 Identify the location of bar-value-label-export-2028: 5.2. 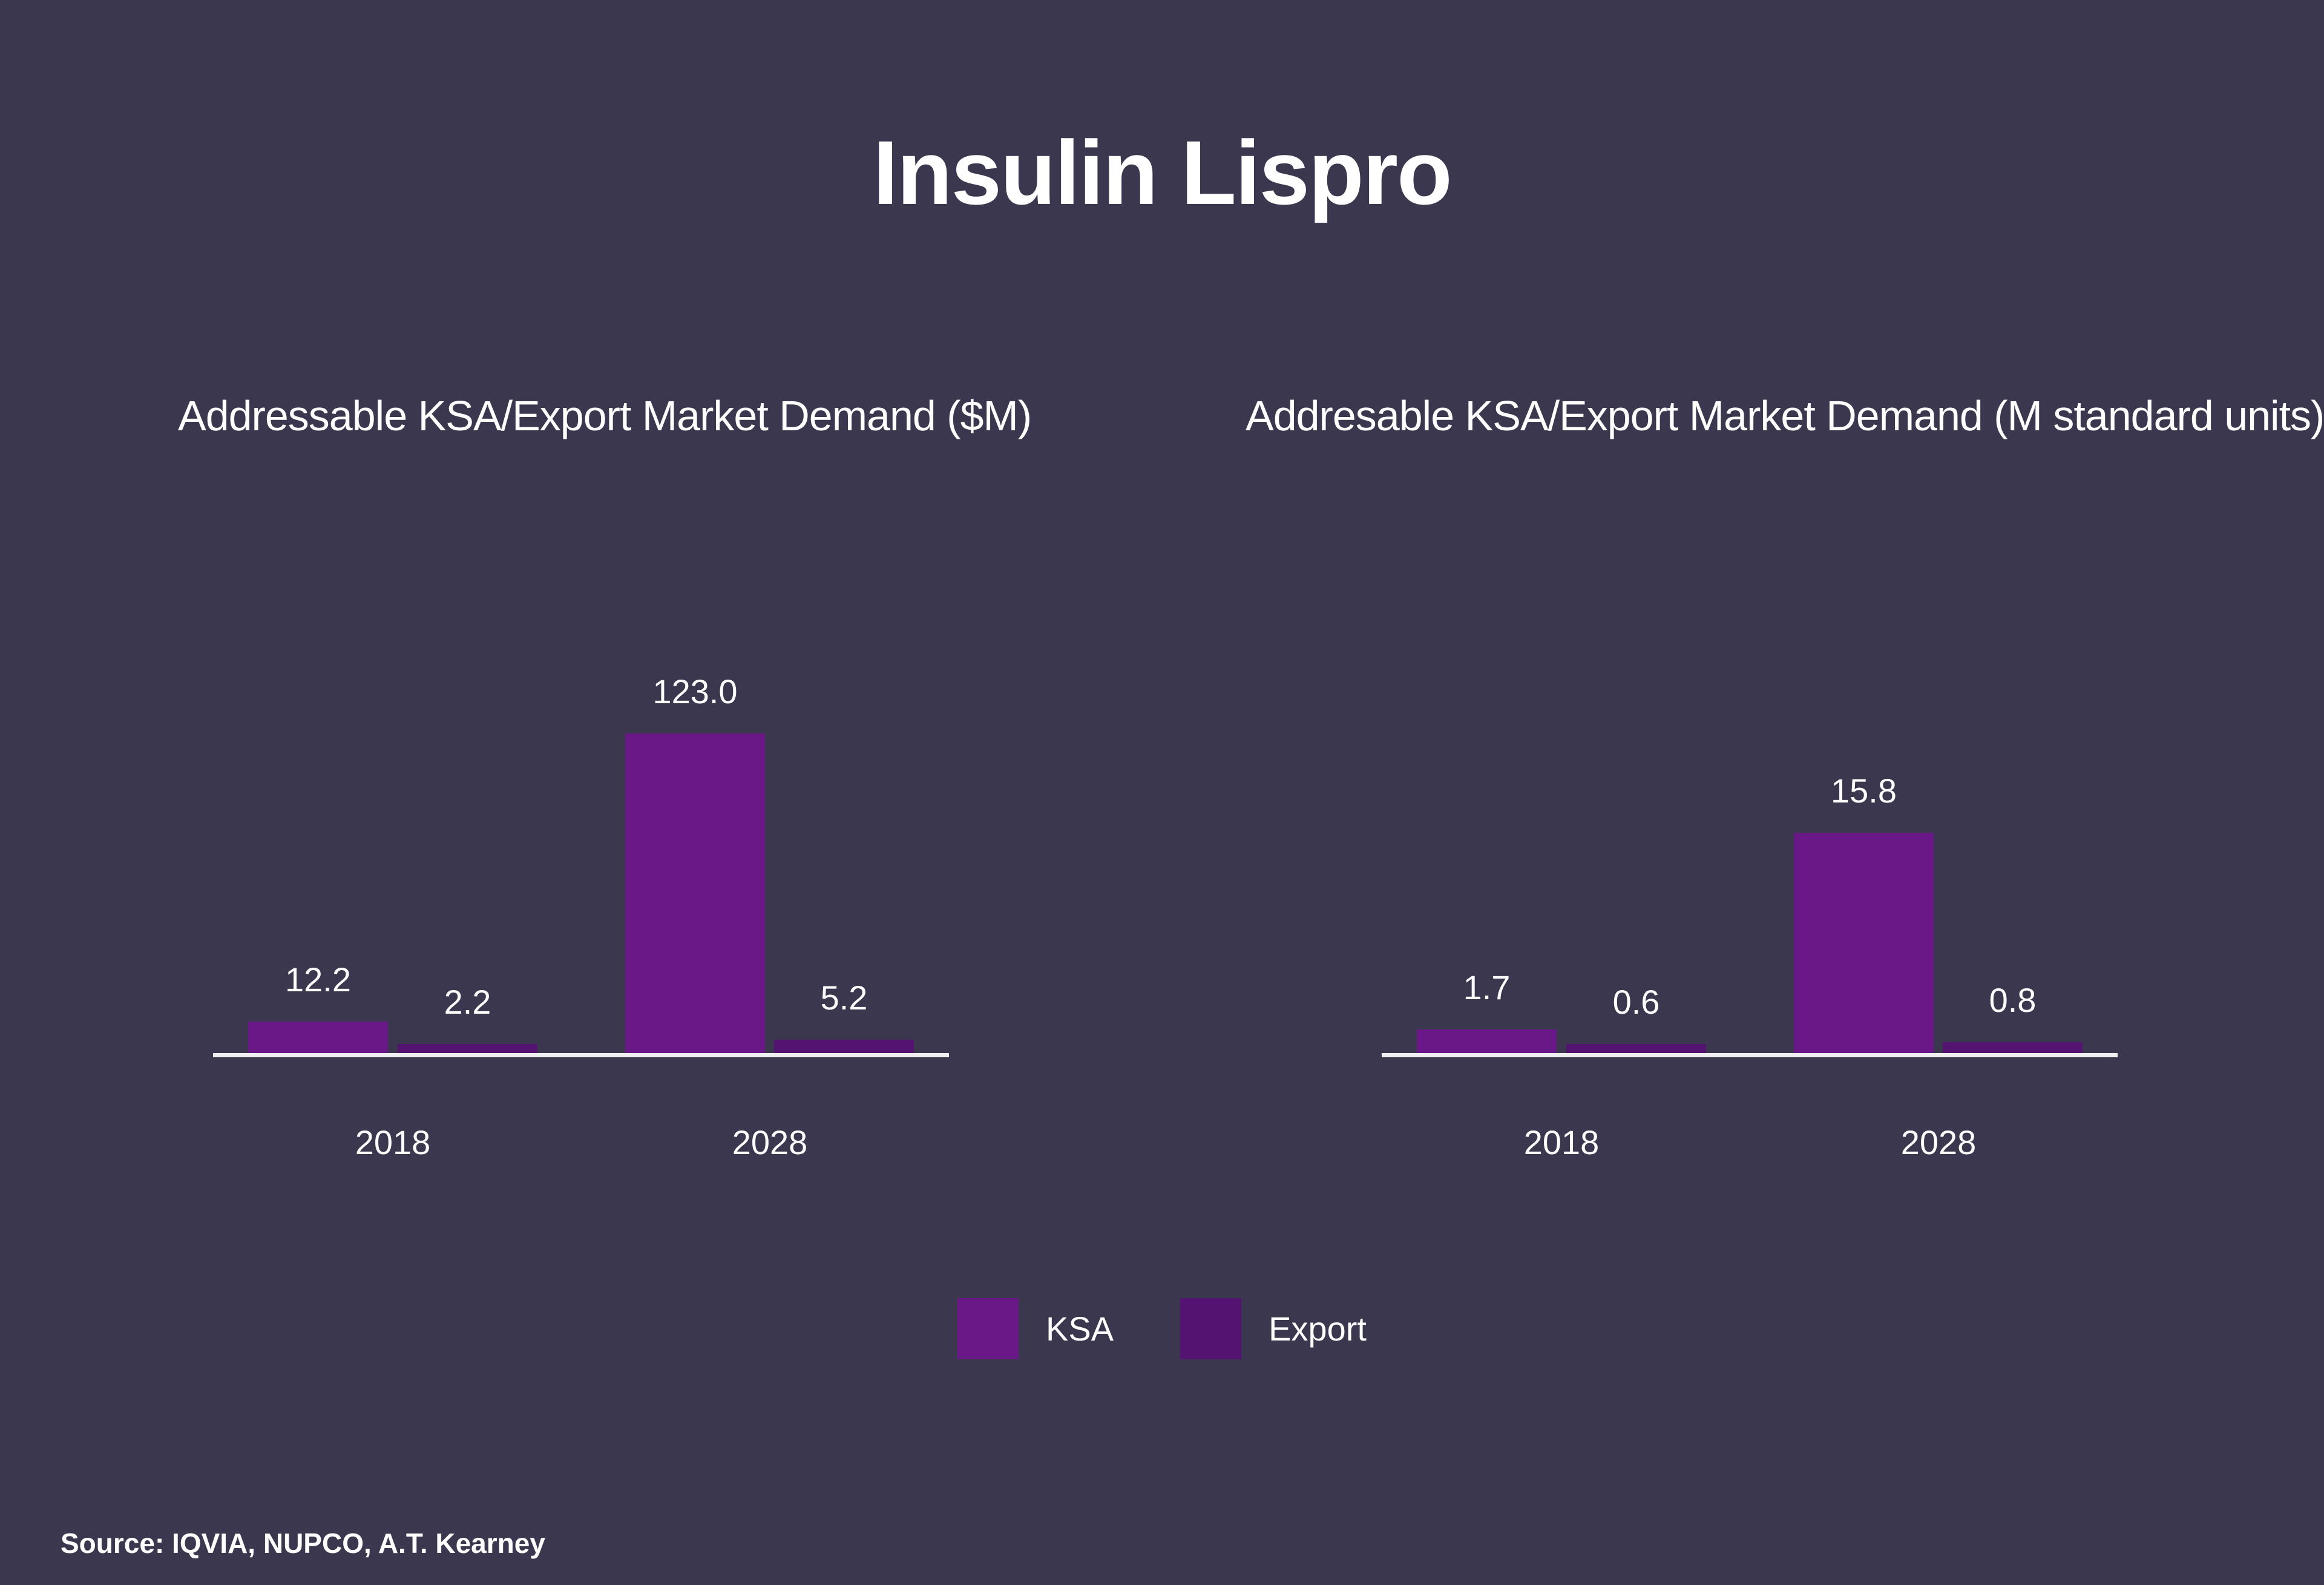
(844, 998).